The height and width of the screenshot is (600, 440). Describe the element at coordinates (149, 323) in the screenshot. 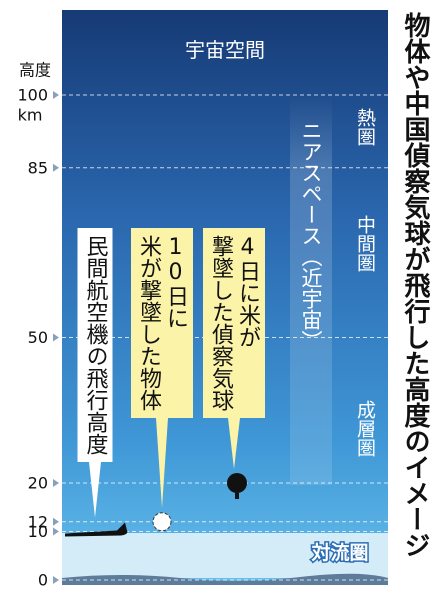

I see `callout-label: 米が撃墜した物体` at that location.